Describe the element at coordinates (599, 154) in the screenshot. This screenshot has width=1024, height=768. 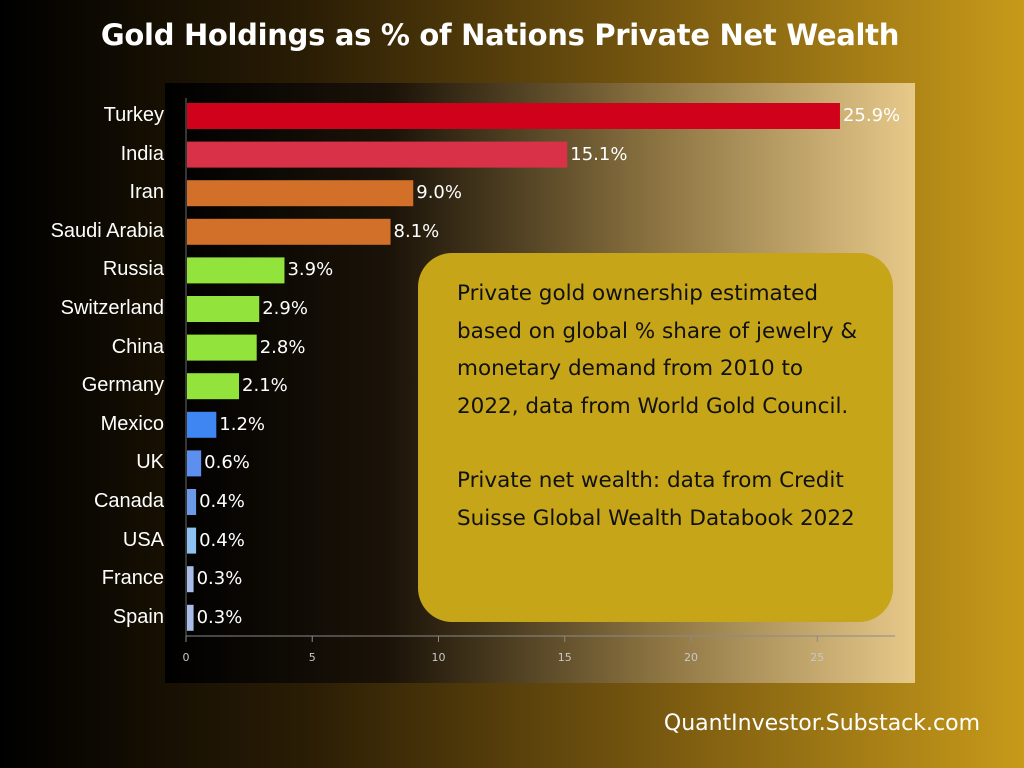
I see `data-label: 15.1%` at that location.